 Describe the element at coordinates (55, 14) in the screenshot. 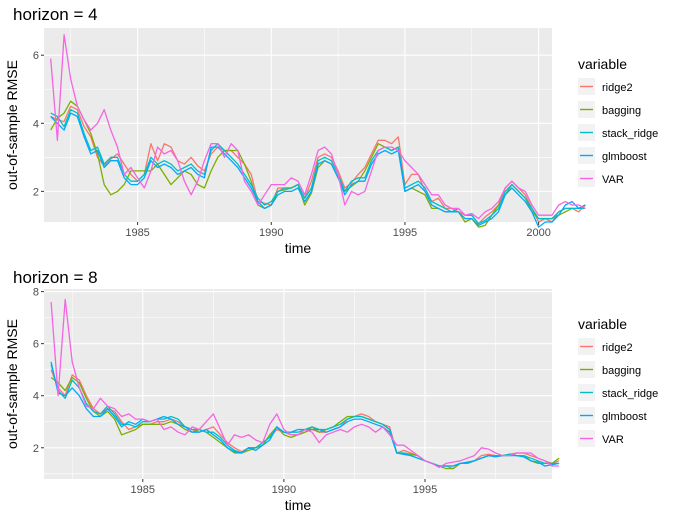

I see `chart-title: horizon = 4` at that location.